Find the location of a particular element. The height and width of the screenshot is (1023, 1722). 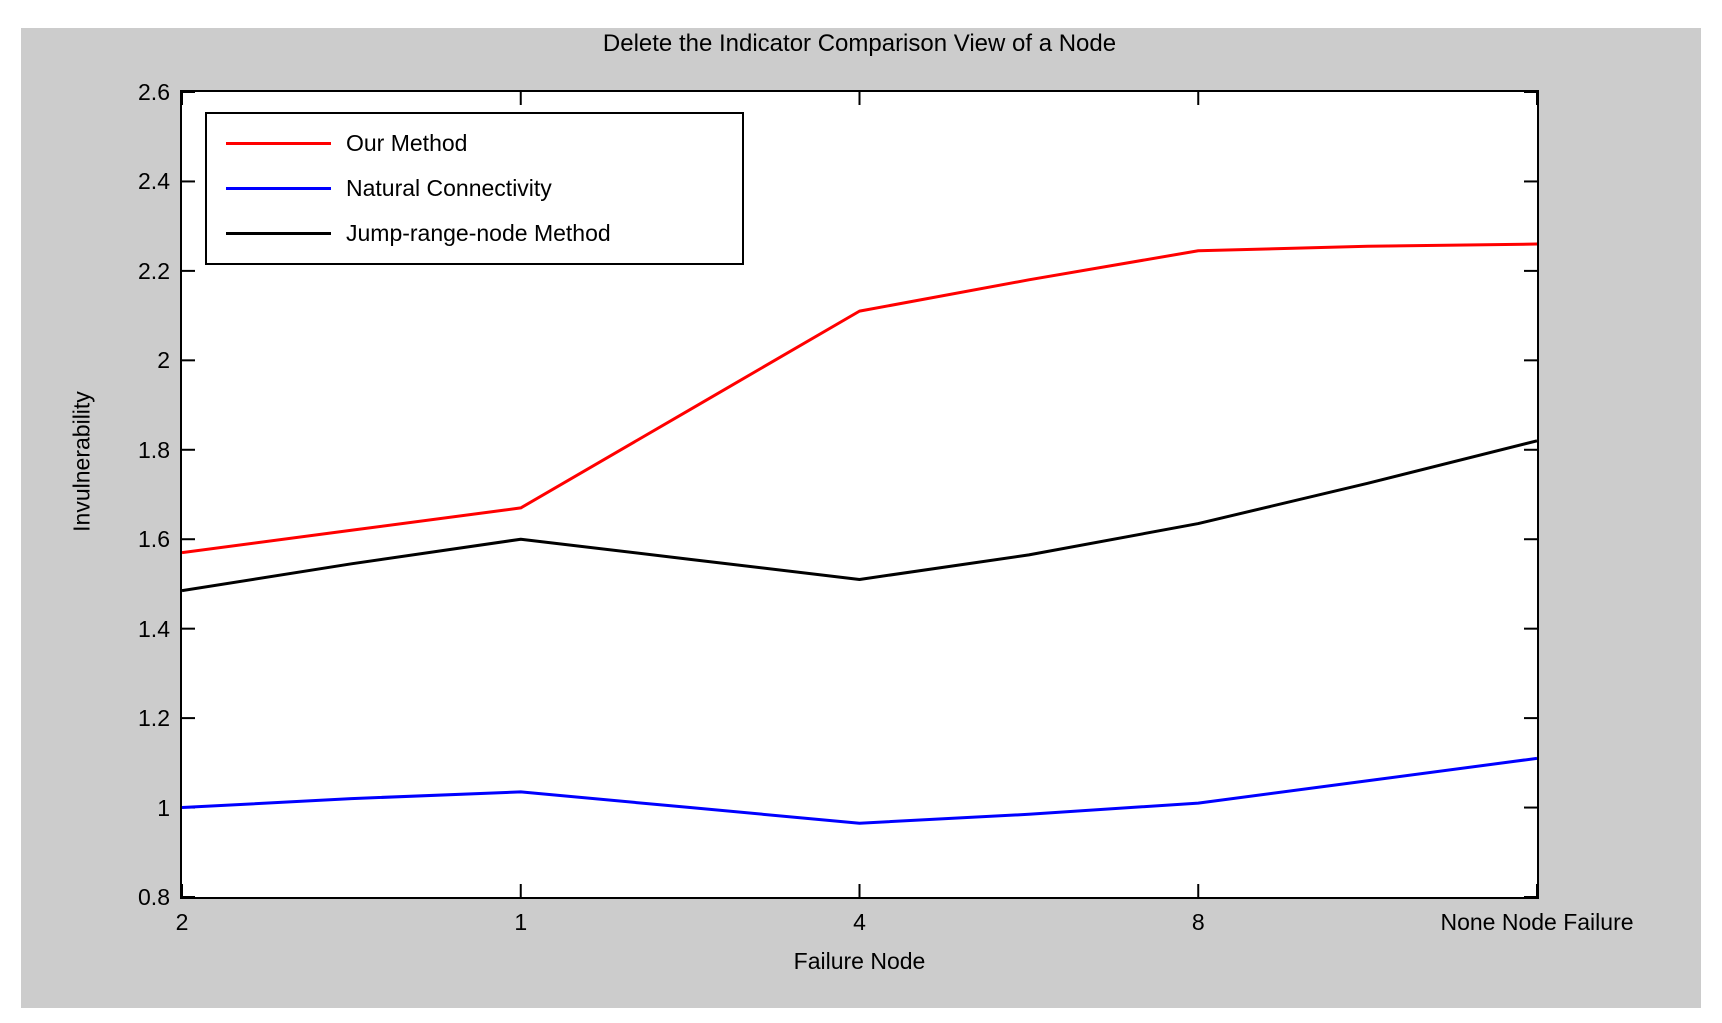

y-tick-label: 2.2 is located at coordinates (154, 270).